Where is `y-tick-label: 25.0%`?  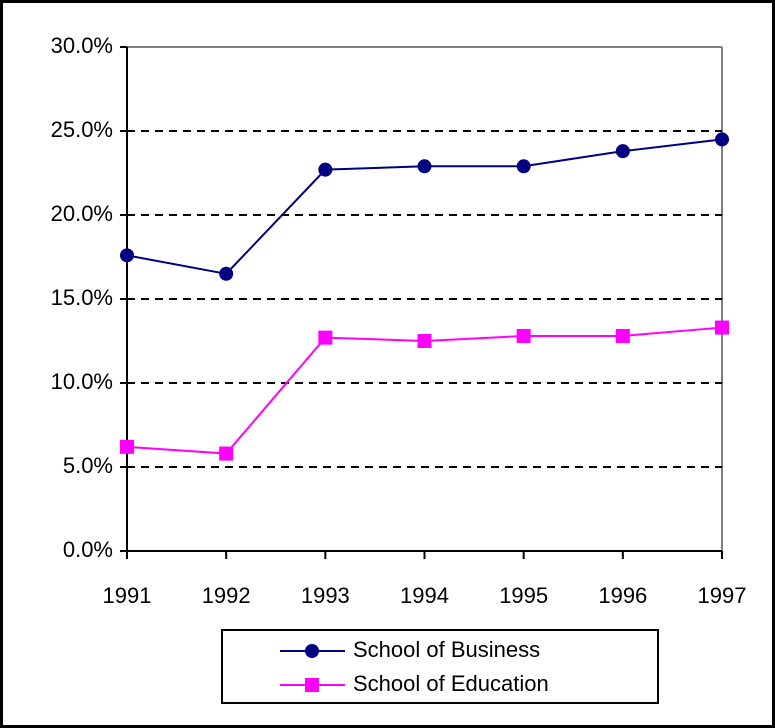 y-tick-label: 25.0% is located at coordinates (82, 129).